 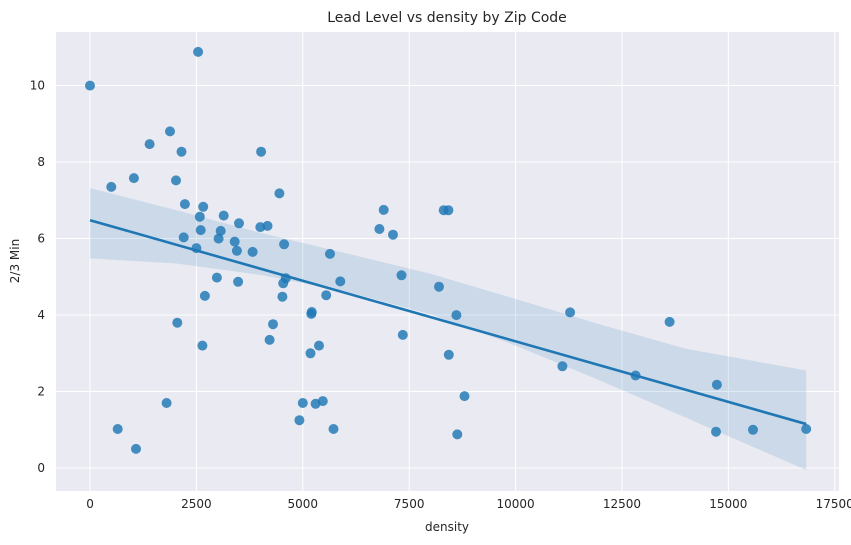 I want to click on x-tick-label: 7500, so click(x=409, y=504).